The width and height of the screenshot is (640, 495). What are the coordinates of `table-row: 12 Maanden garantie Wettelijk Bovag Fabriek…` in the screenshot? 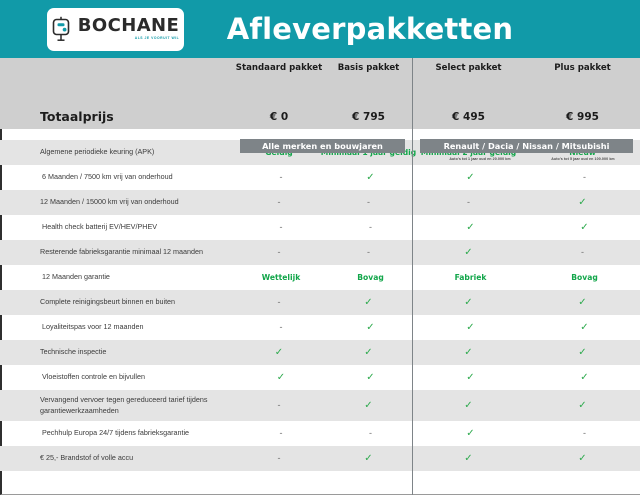 It's located at (320, 277).